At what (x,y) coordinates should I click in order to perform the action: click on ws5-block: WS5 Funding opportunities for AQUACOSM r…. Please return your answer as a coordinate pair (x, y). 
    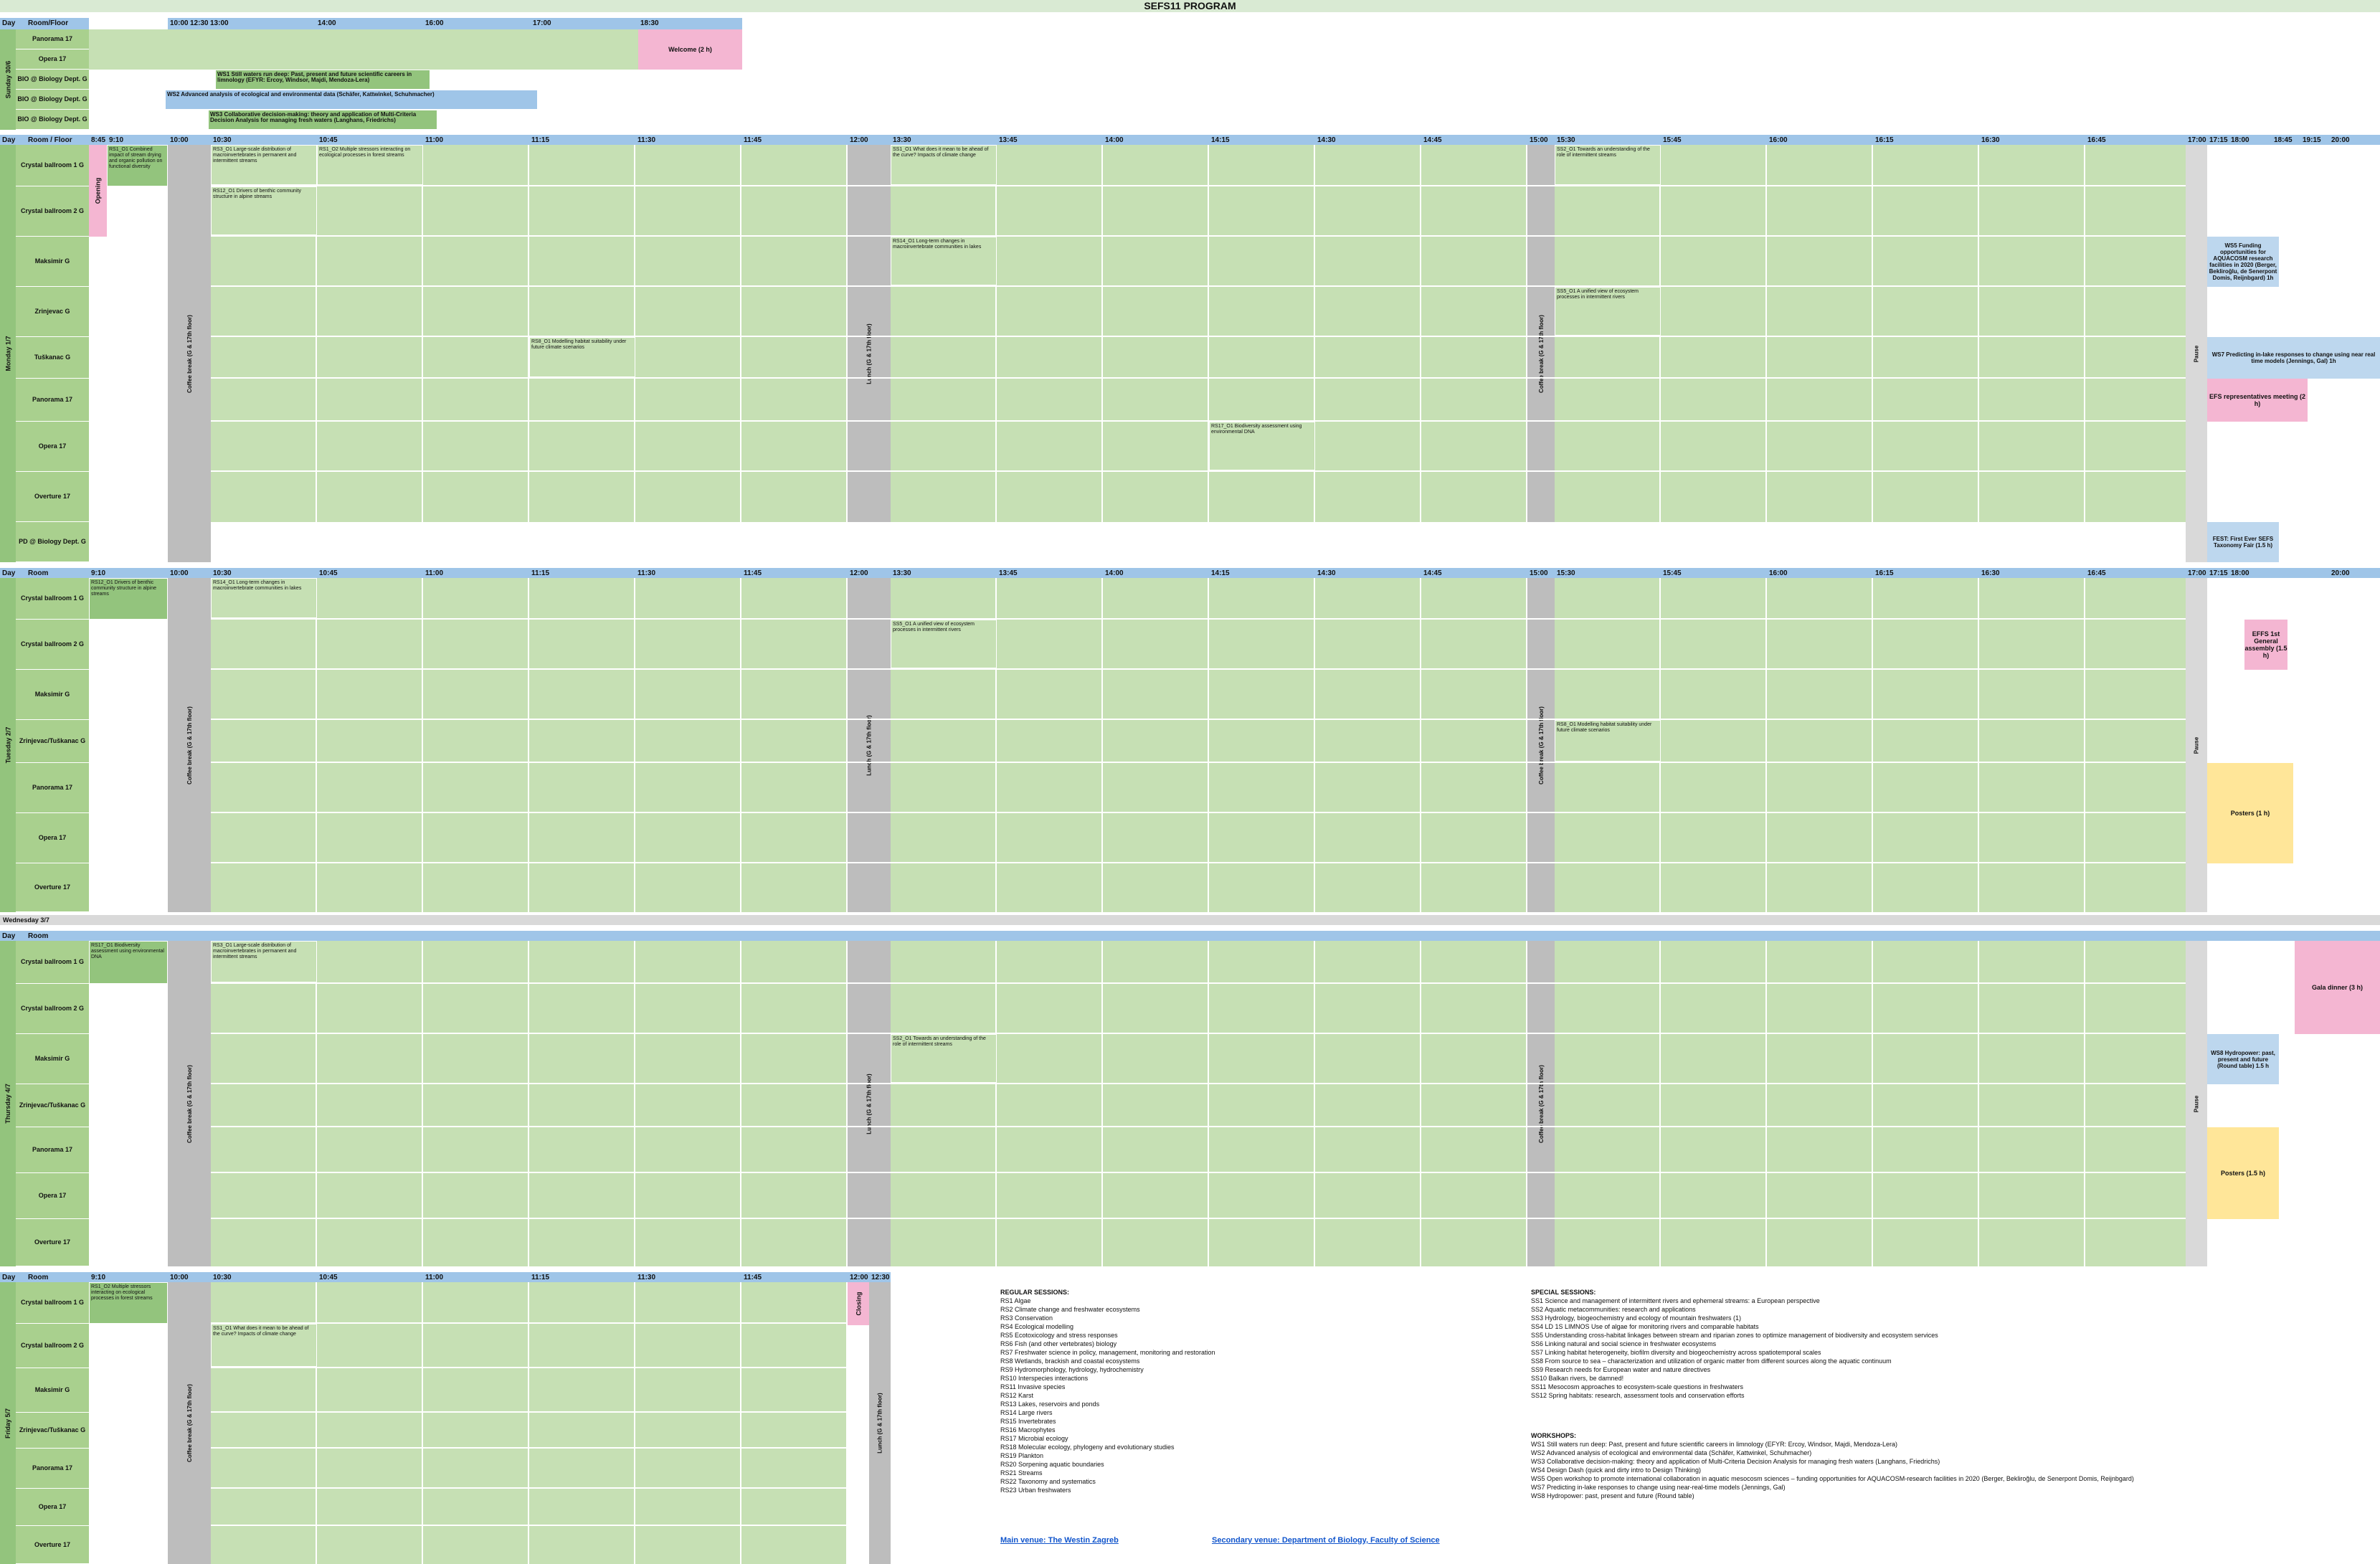
    Looking at the image, I should click on (2243, 262).